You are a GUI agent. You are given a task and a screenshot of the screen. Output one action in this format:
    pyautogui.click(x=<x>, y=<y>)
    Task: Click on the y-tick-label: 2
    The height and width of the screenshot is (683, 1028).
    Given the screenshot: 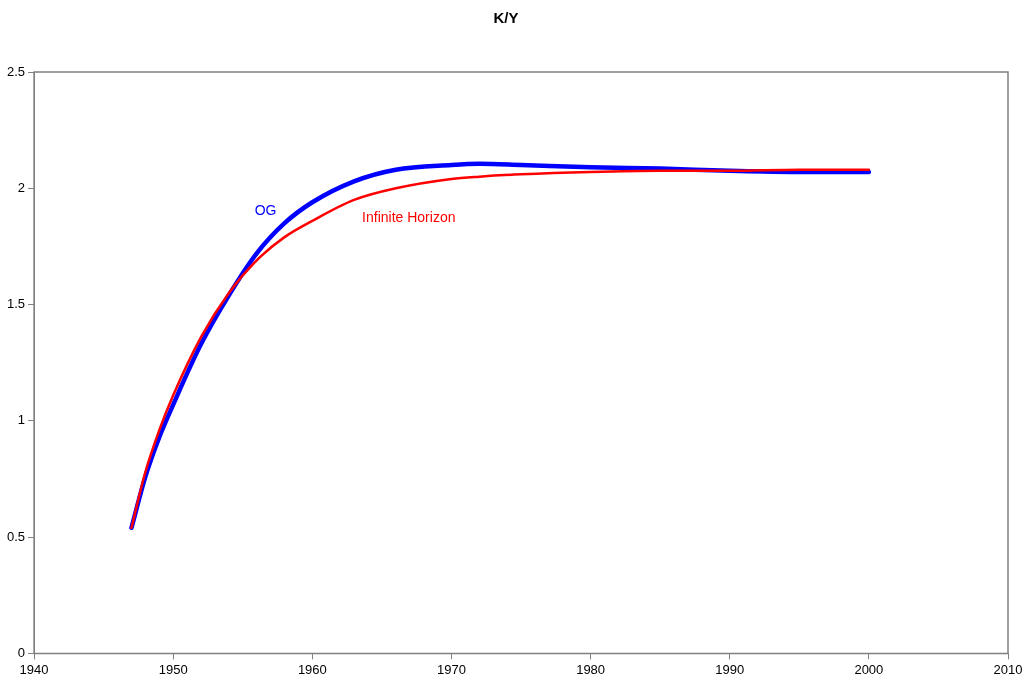 What is the action you would take?
    pyautogui.click(x=21, y=187)
    